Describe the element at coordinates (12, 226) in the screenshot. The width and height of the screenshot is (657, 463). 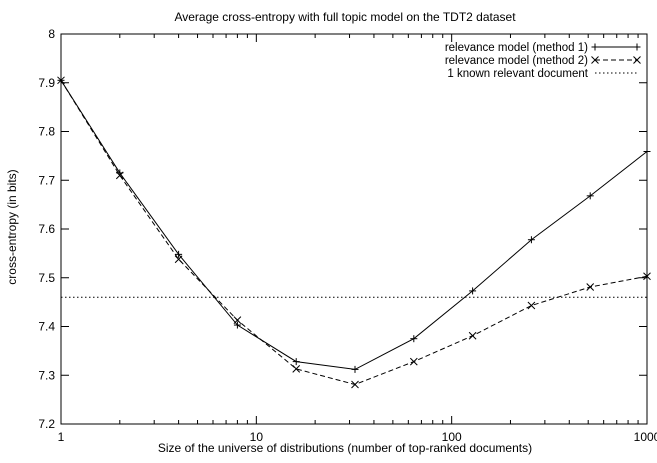
I see `y-axis-label: cross-entropy (in bits)` at that location.